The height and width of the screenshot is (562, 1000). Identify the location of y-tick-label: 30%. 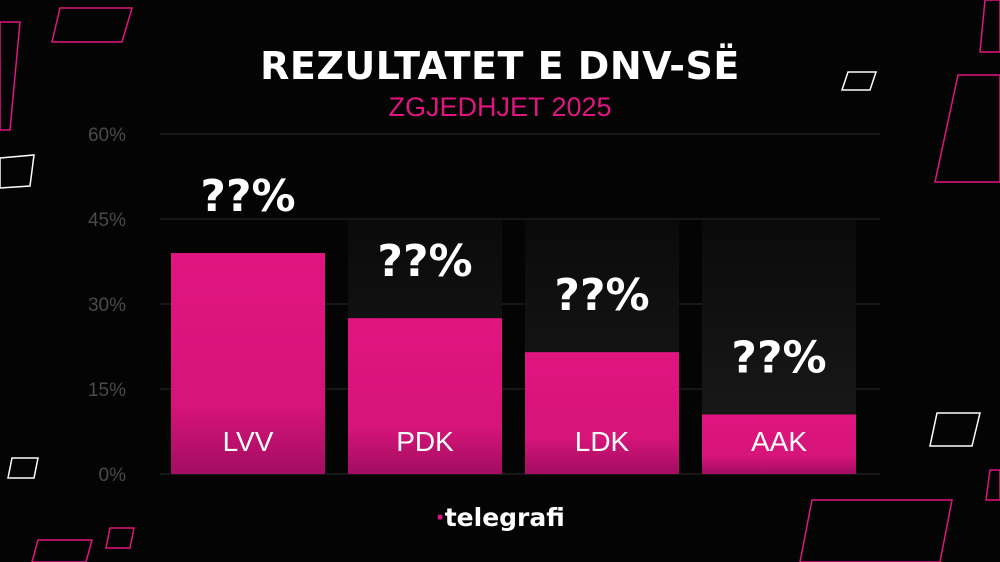
(107, 305).